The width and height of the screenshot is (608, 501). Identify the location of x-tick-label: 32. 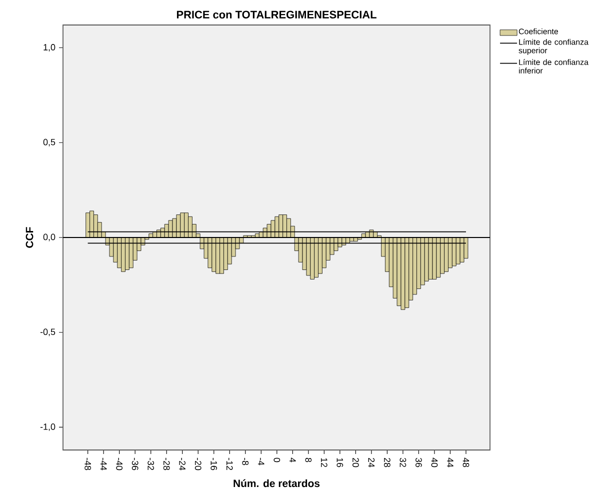
(403, 463).